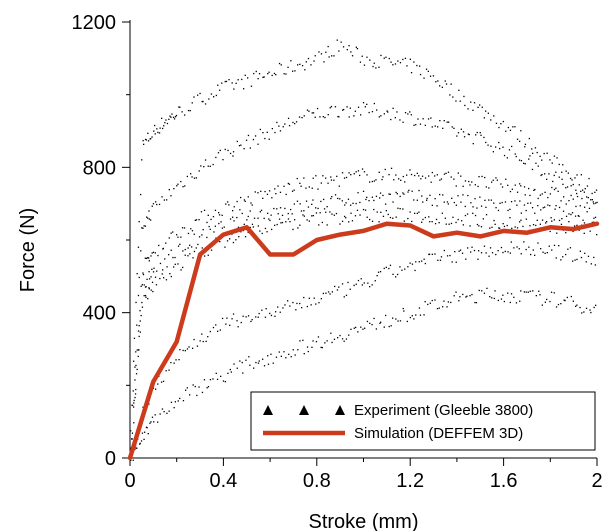 The image size is (605, 531). Describe the element at coordinates (596, 481) in the screenshot. I see `x-tick-label: 2` at that location.